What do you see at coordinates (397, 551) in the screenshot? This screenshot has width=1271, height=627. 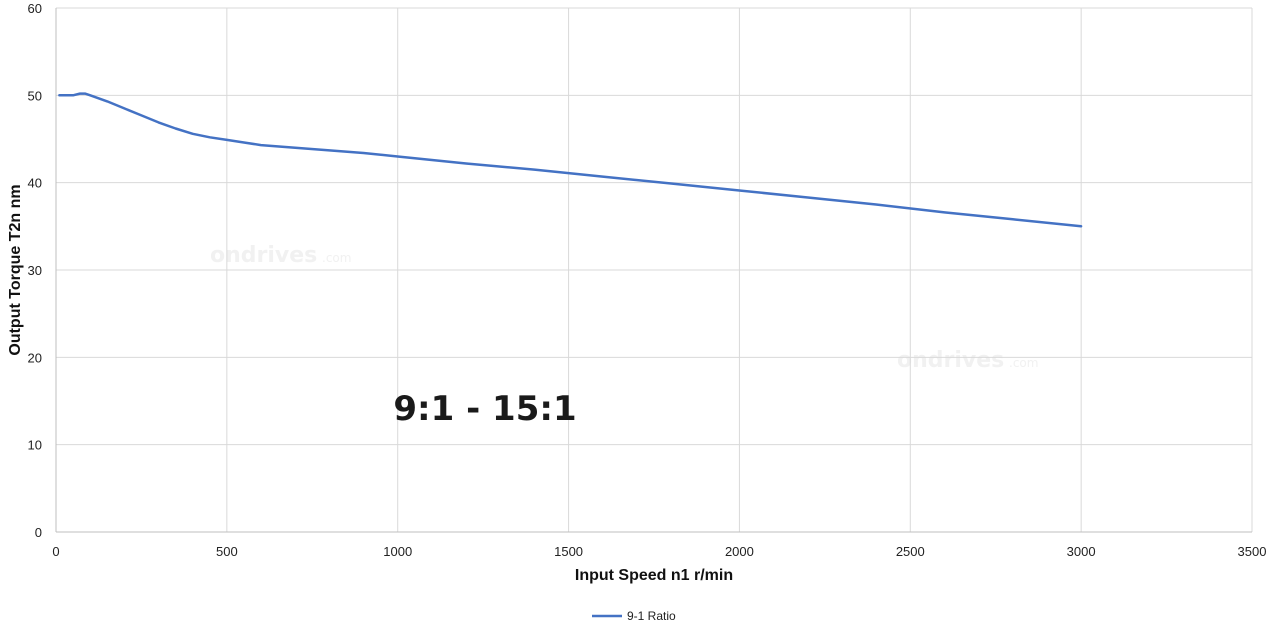 I see `x-tick-label-1000: 1000` at bounding box center [397, 551].